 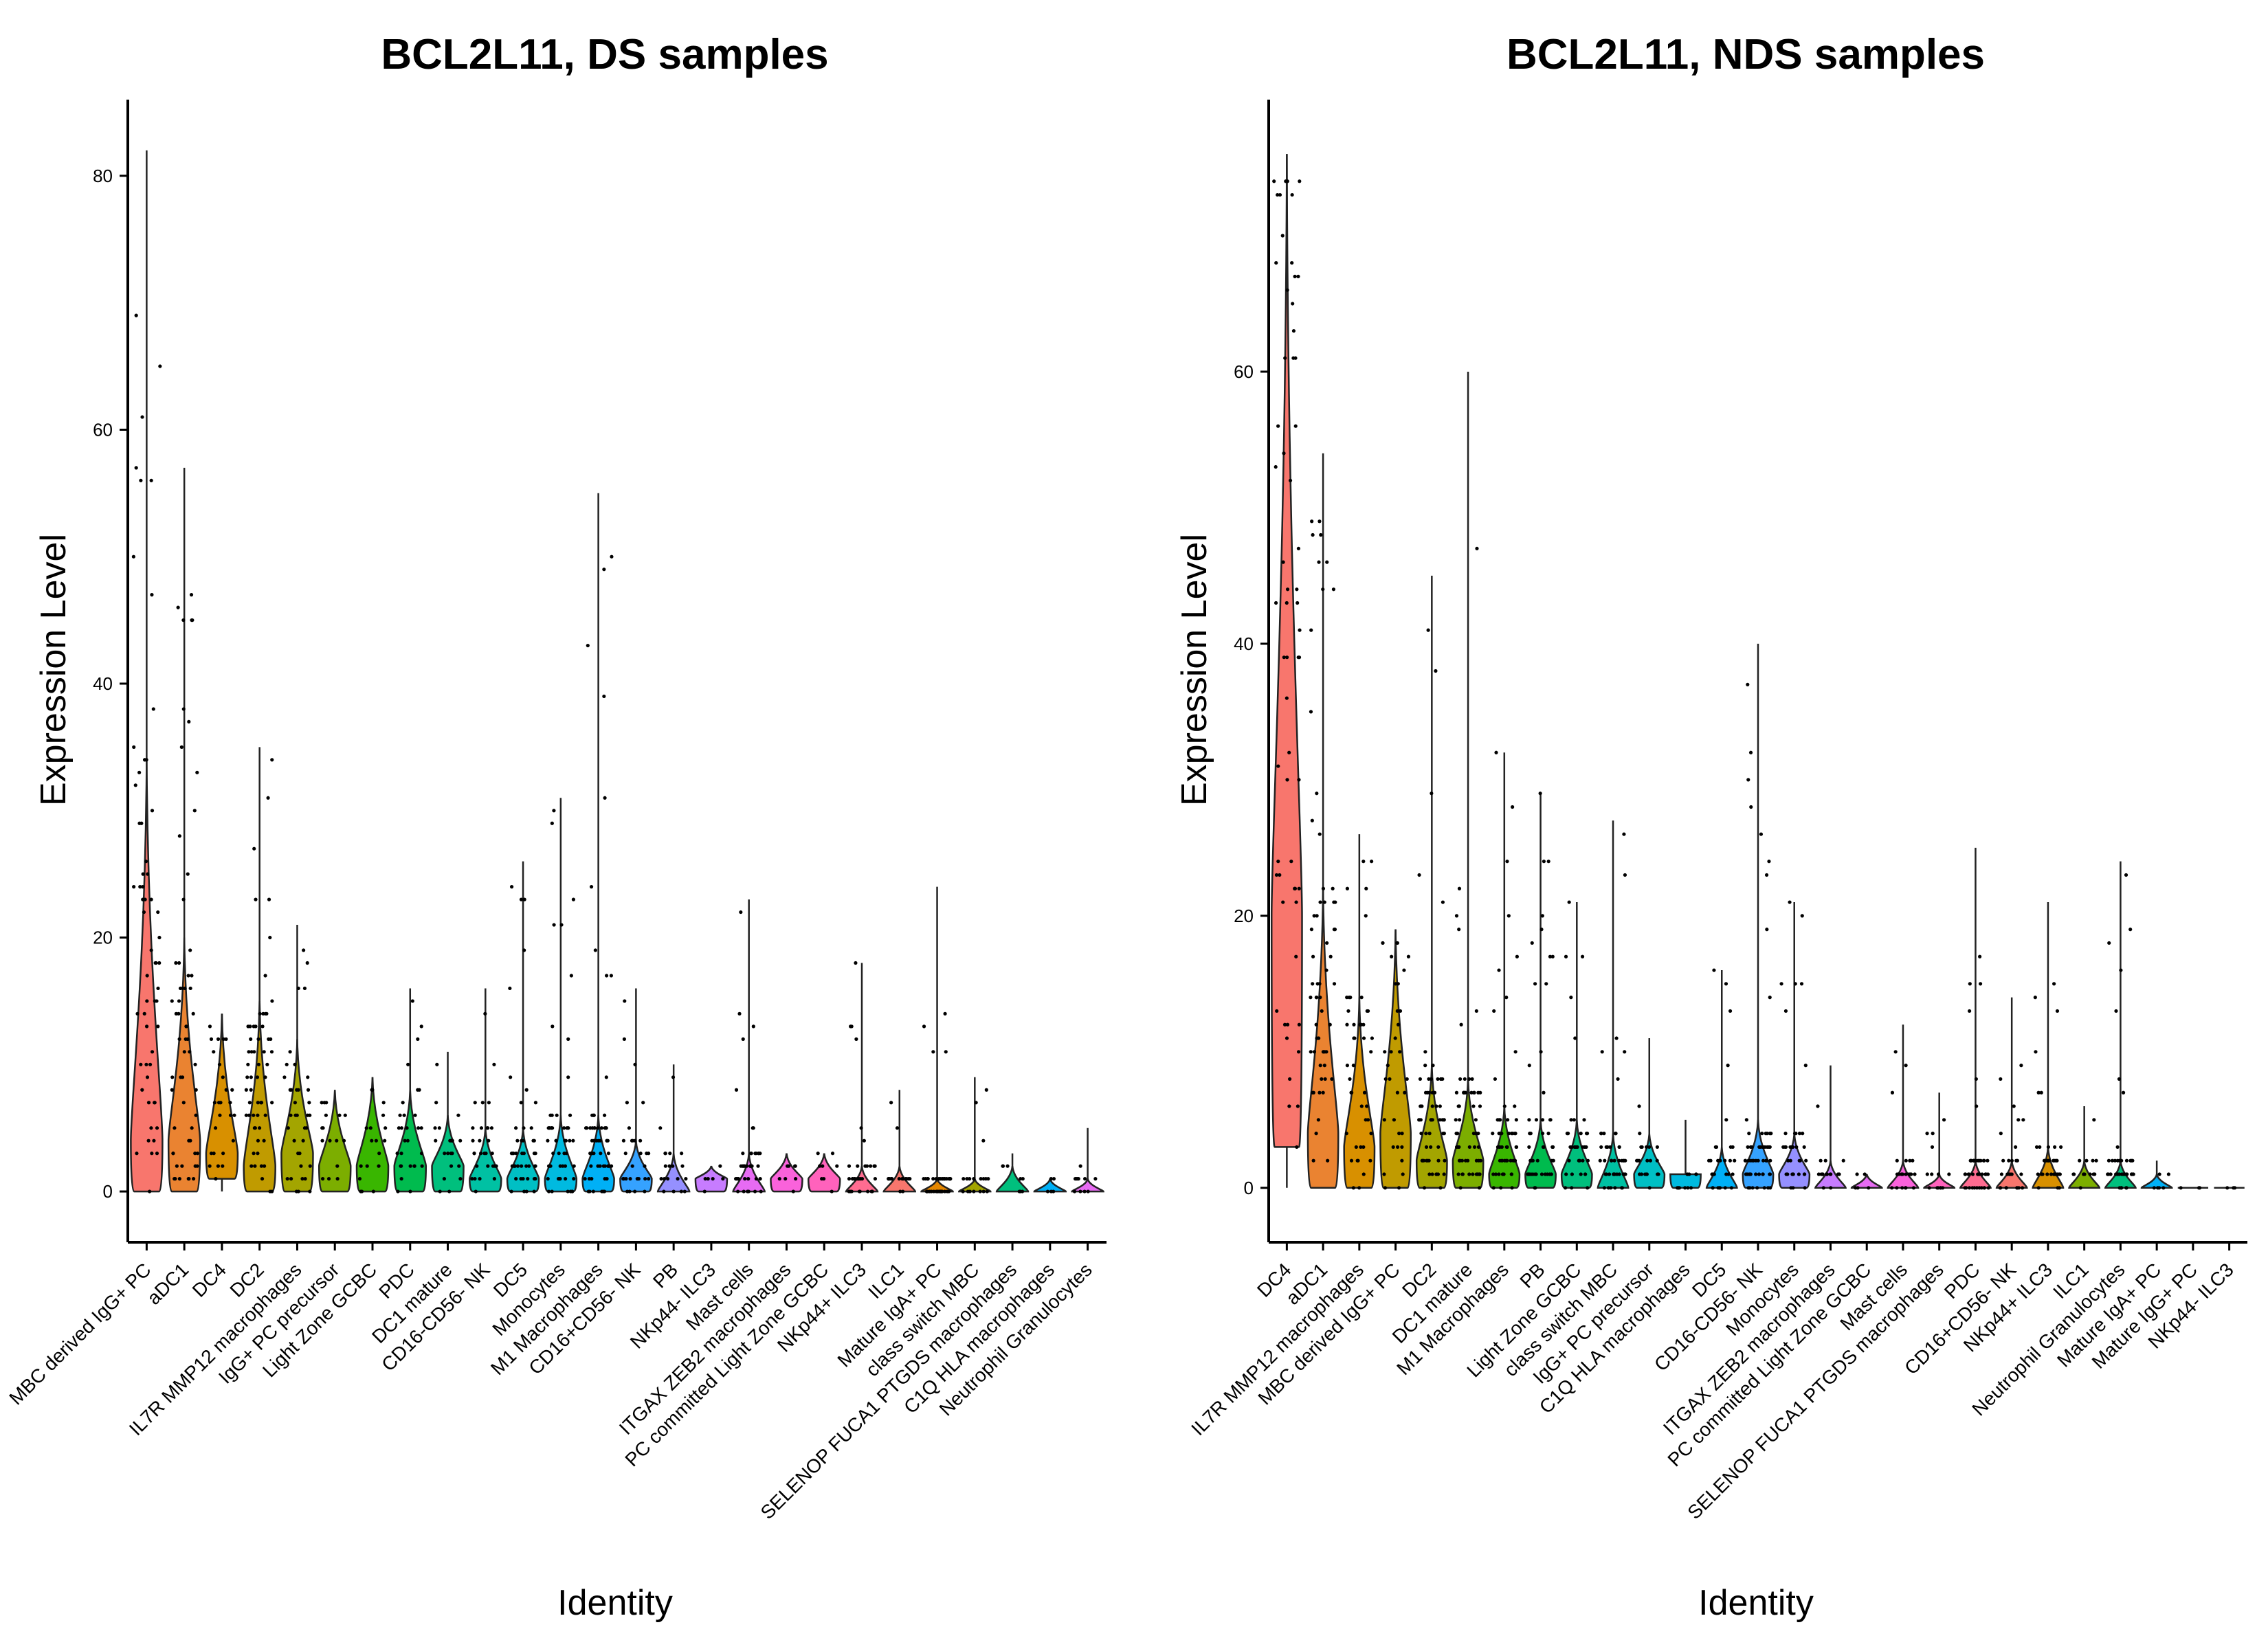 What do you see at coordinates (147, 671) in the screenshot?
I see `violin-mbc-derived-igg-pc` at bounding box center [147, 671].